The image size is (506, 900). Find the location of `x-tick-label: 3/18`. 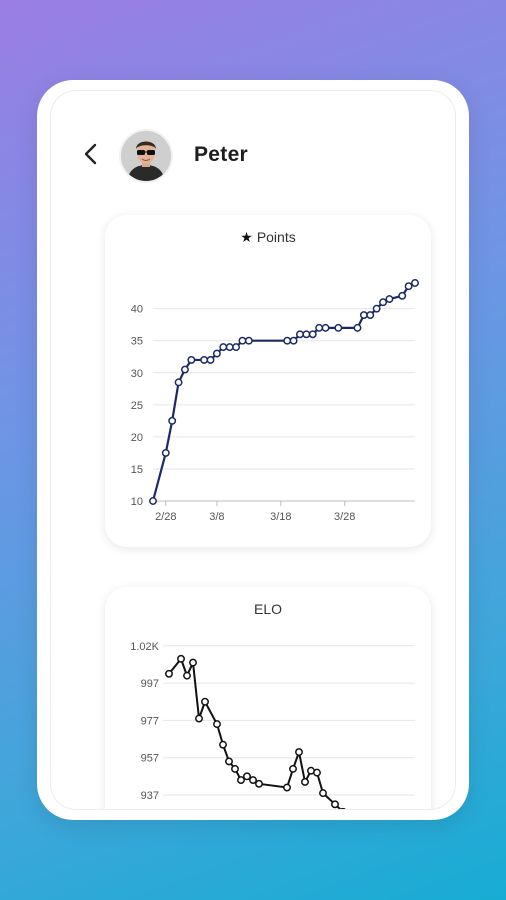

x-tick-label: 3/18 is located at coordinates (280, 517).